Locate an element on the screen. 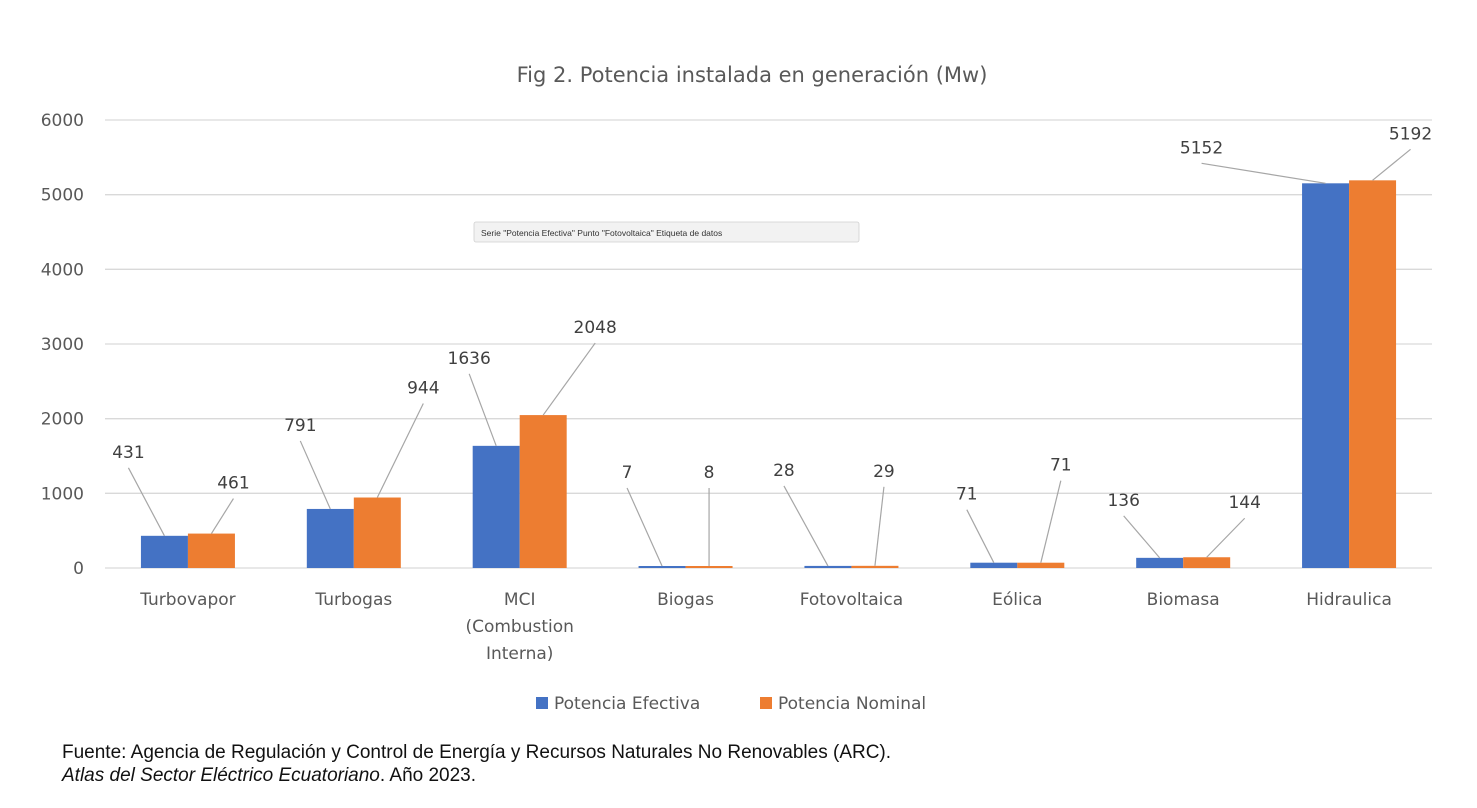 The image size is (1477, 808). data-label: 144 is located at coordinates (1244, 503).